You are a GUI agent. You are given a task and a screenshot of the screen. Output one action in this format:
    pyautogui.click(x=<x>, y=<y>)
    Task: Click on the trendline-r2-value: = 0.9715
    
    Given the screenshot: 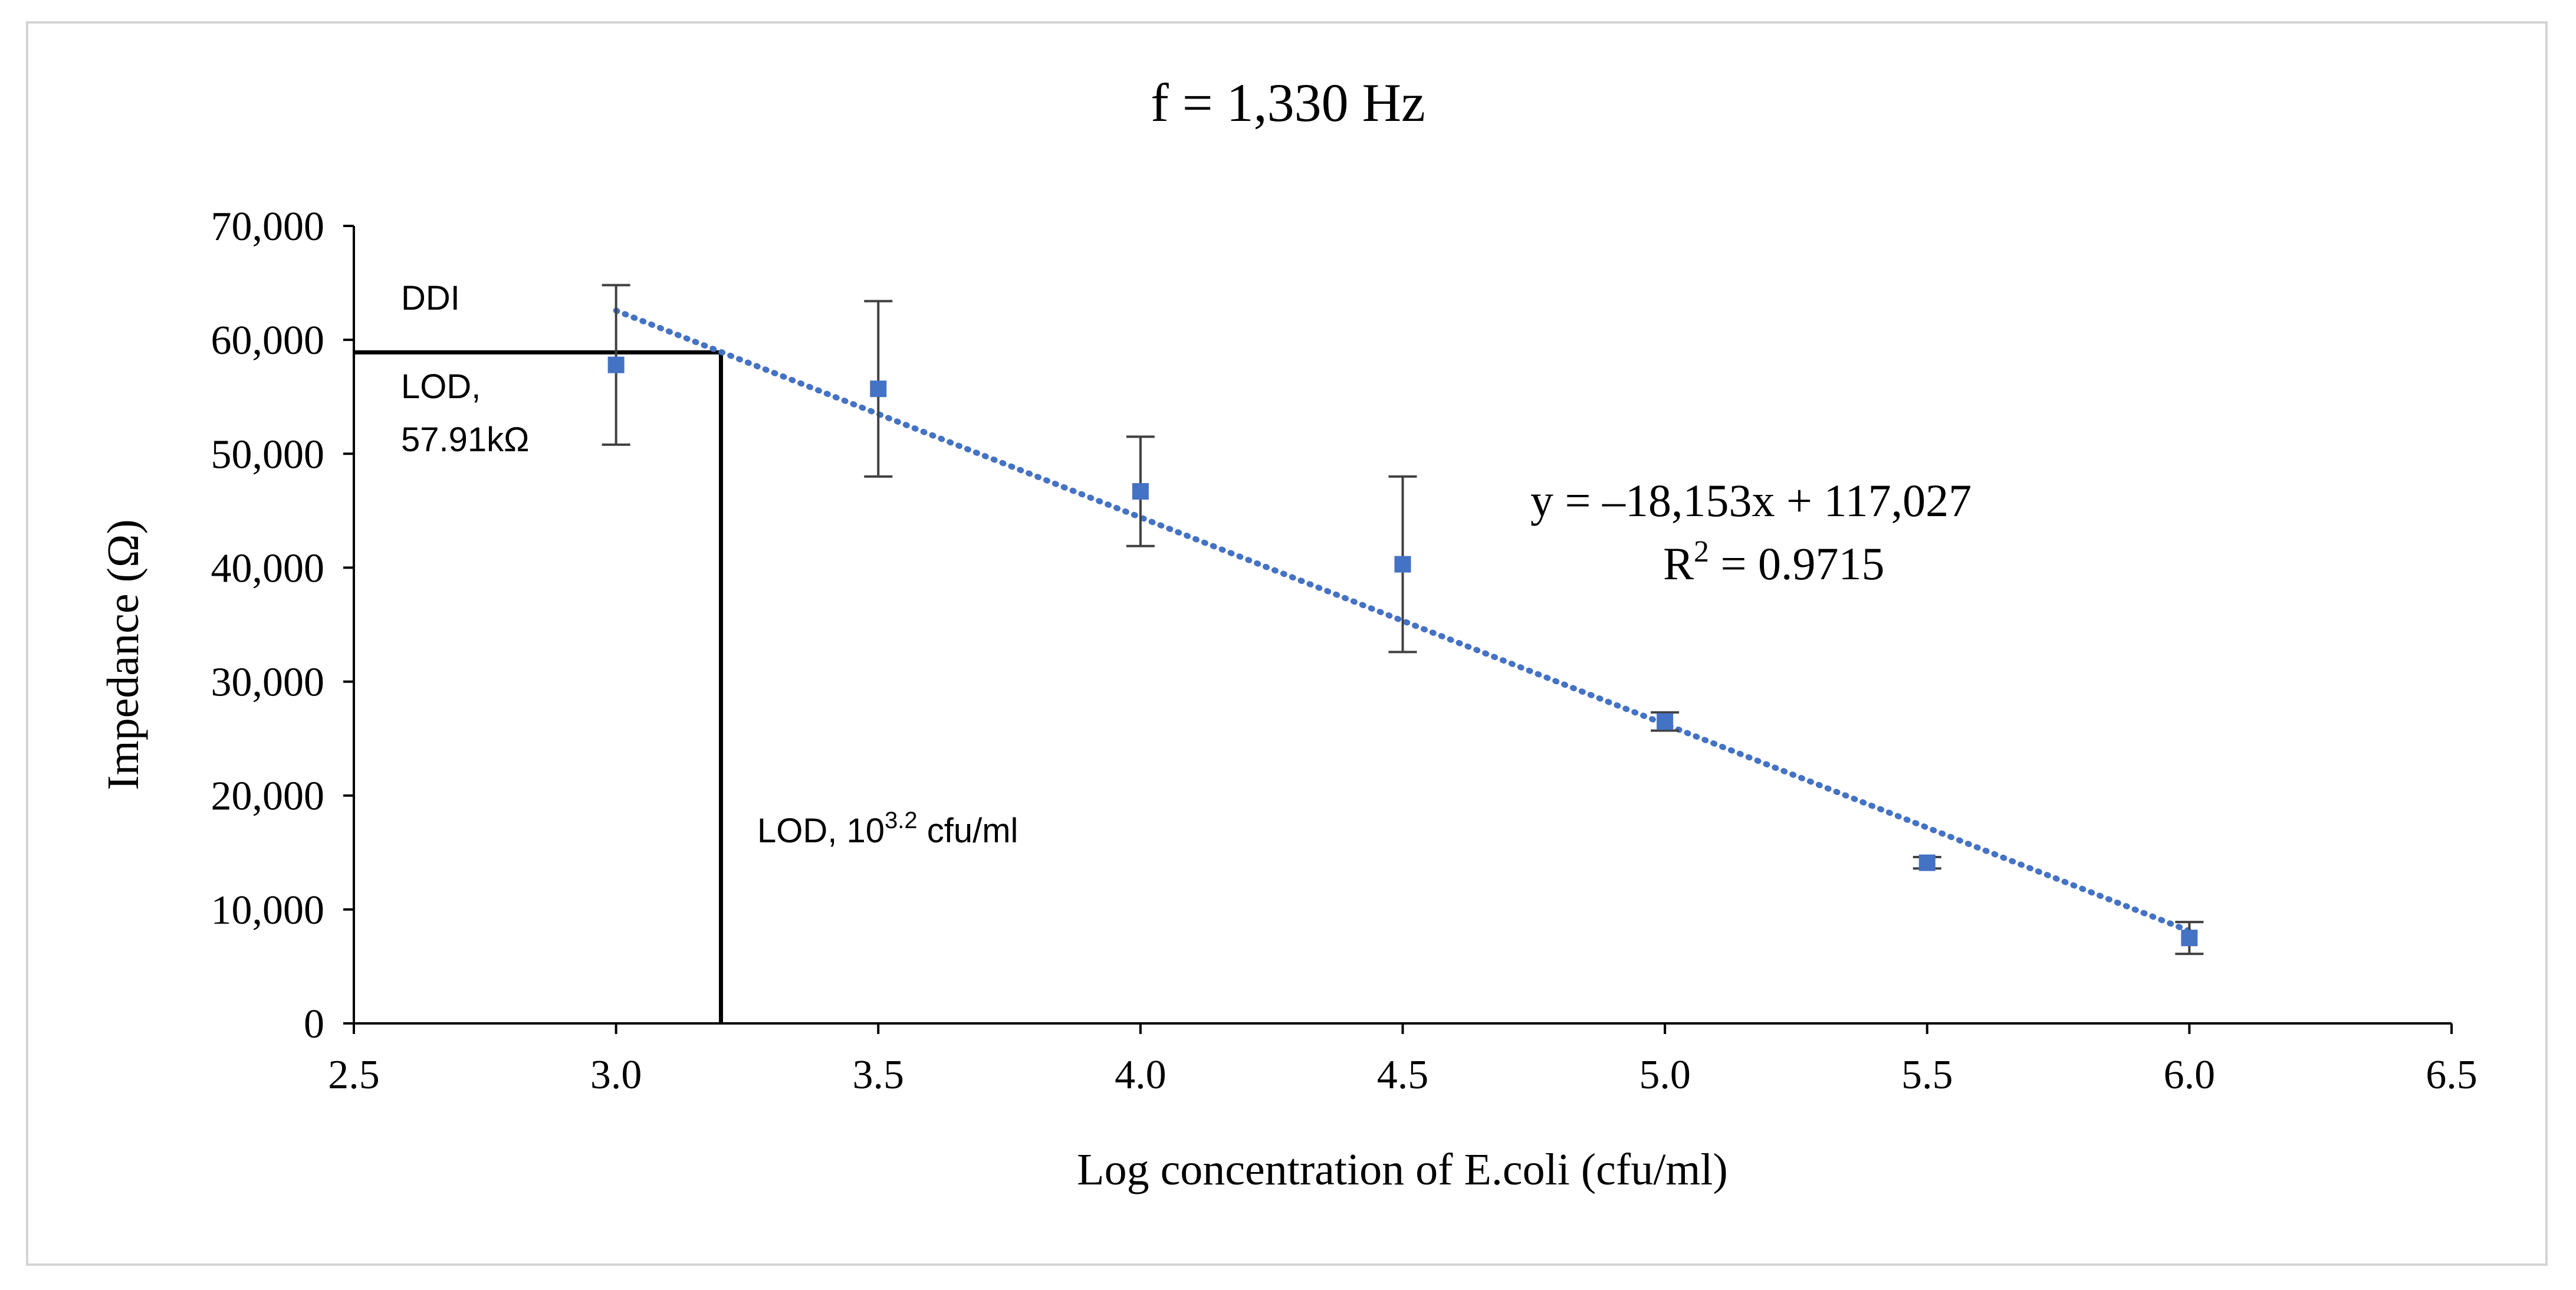 What is the action you would take?
    pyautogui.click(x=1797, y=563)
    